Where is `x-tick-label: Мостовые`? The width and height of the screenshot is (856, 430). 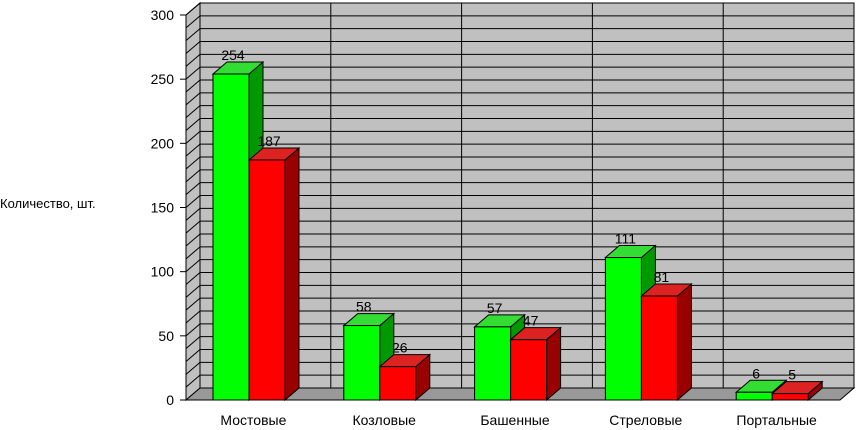
x-tick-label: Мостовые is located at coordinates (253, 420).